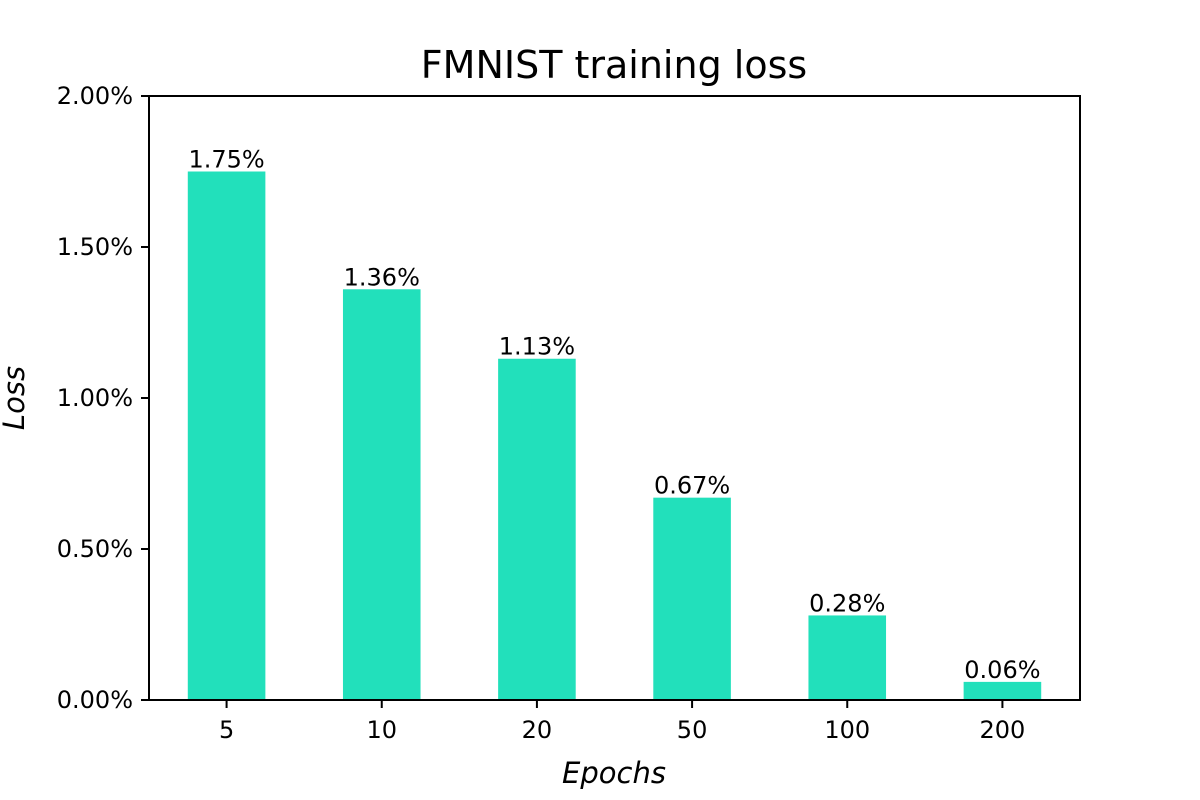 The width and height of the screenshot is (1200, 800). Describe the element at coordinates (614, 65) in the screenshot. I see `chart-title: FMNIST training loss` at that location.